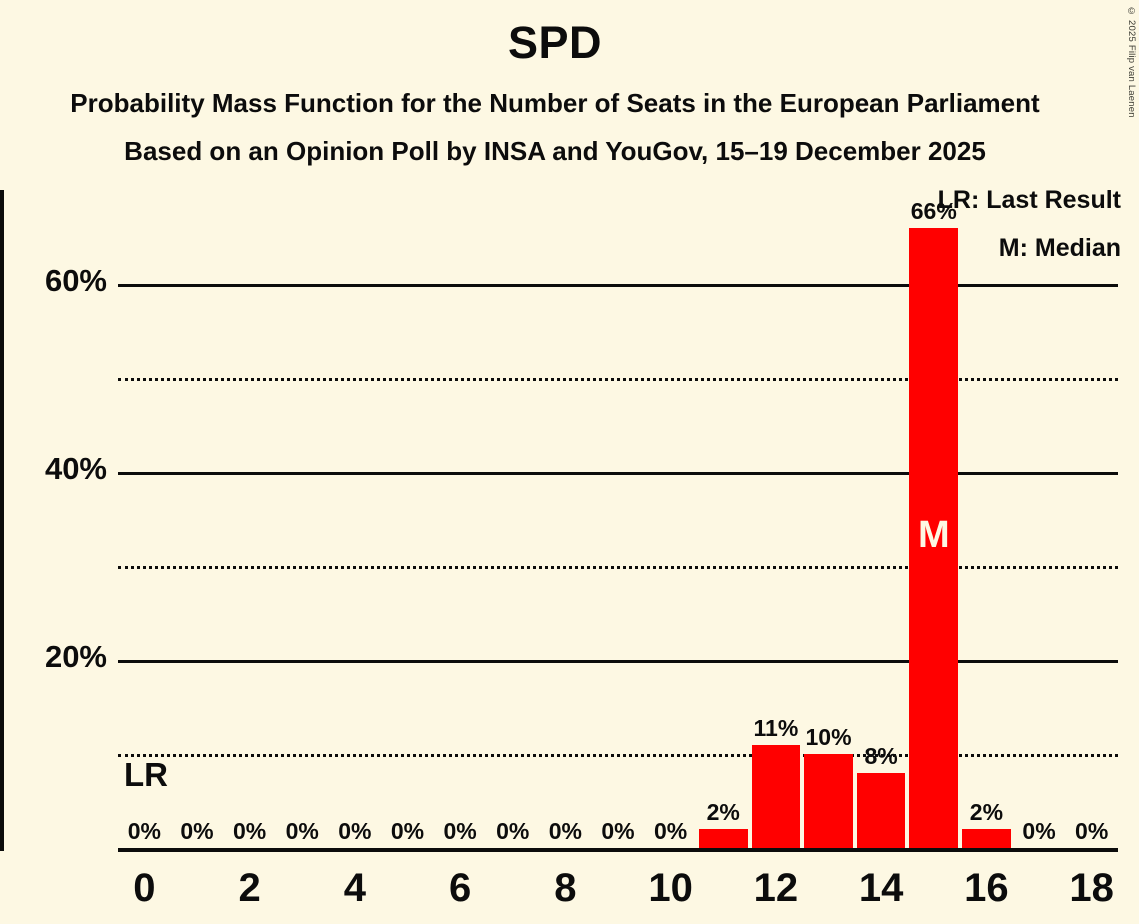  What do you see at coordinates (146, 774) in the screenshot?
I see `last-result-marker: LR` at bounding box center [146, 774].